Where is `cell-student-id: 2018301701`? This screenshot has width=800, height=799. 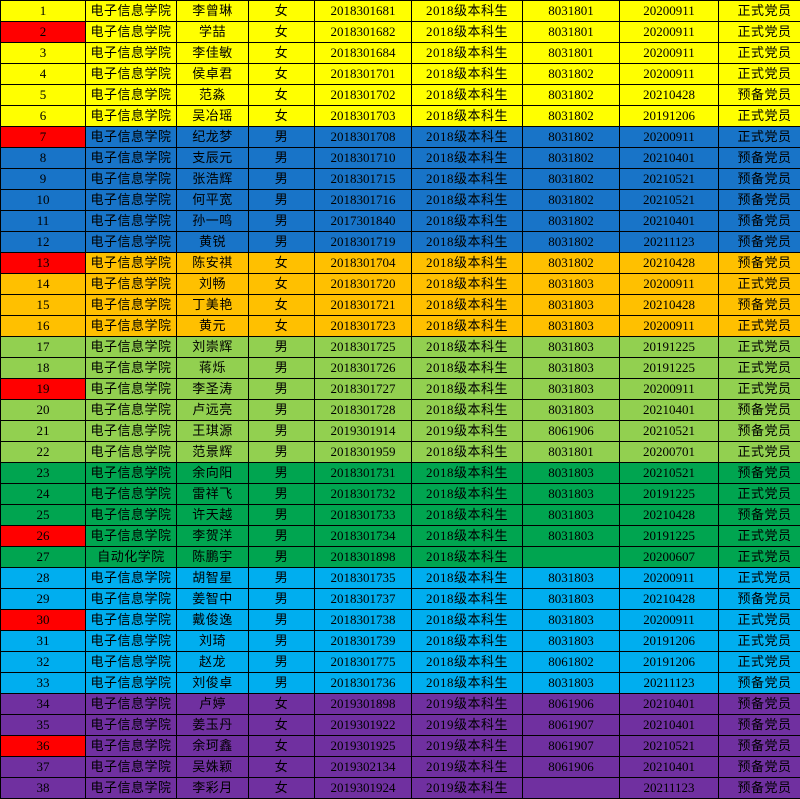 cell-student-id: 2018301701 is located at coordinates (363, 74).